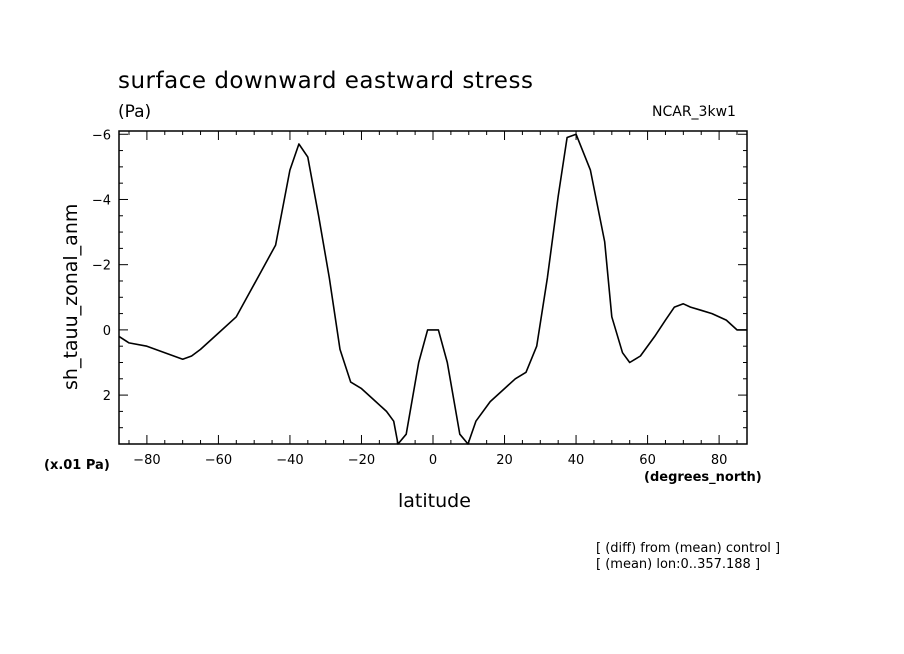  What do you see at coordinates (504, 460) in the screenshot?
I see `x-tick-label: 20` at bounding box center [504, 460].